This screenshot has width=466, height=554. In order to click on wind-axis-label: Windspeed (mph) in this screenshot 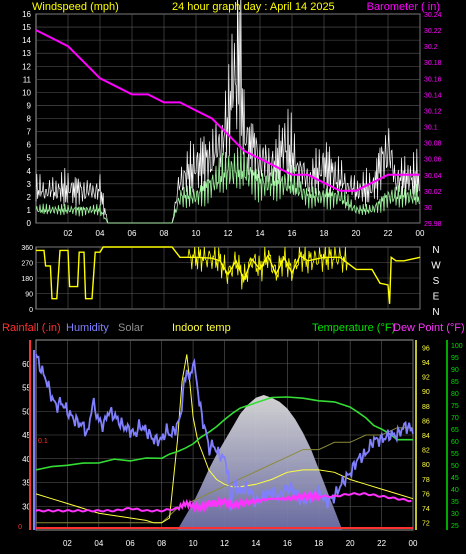, I will do `click(75, 7)`.